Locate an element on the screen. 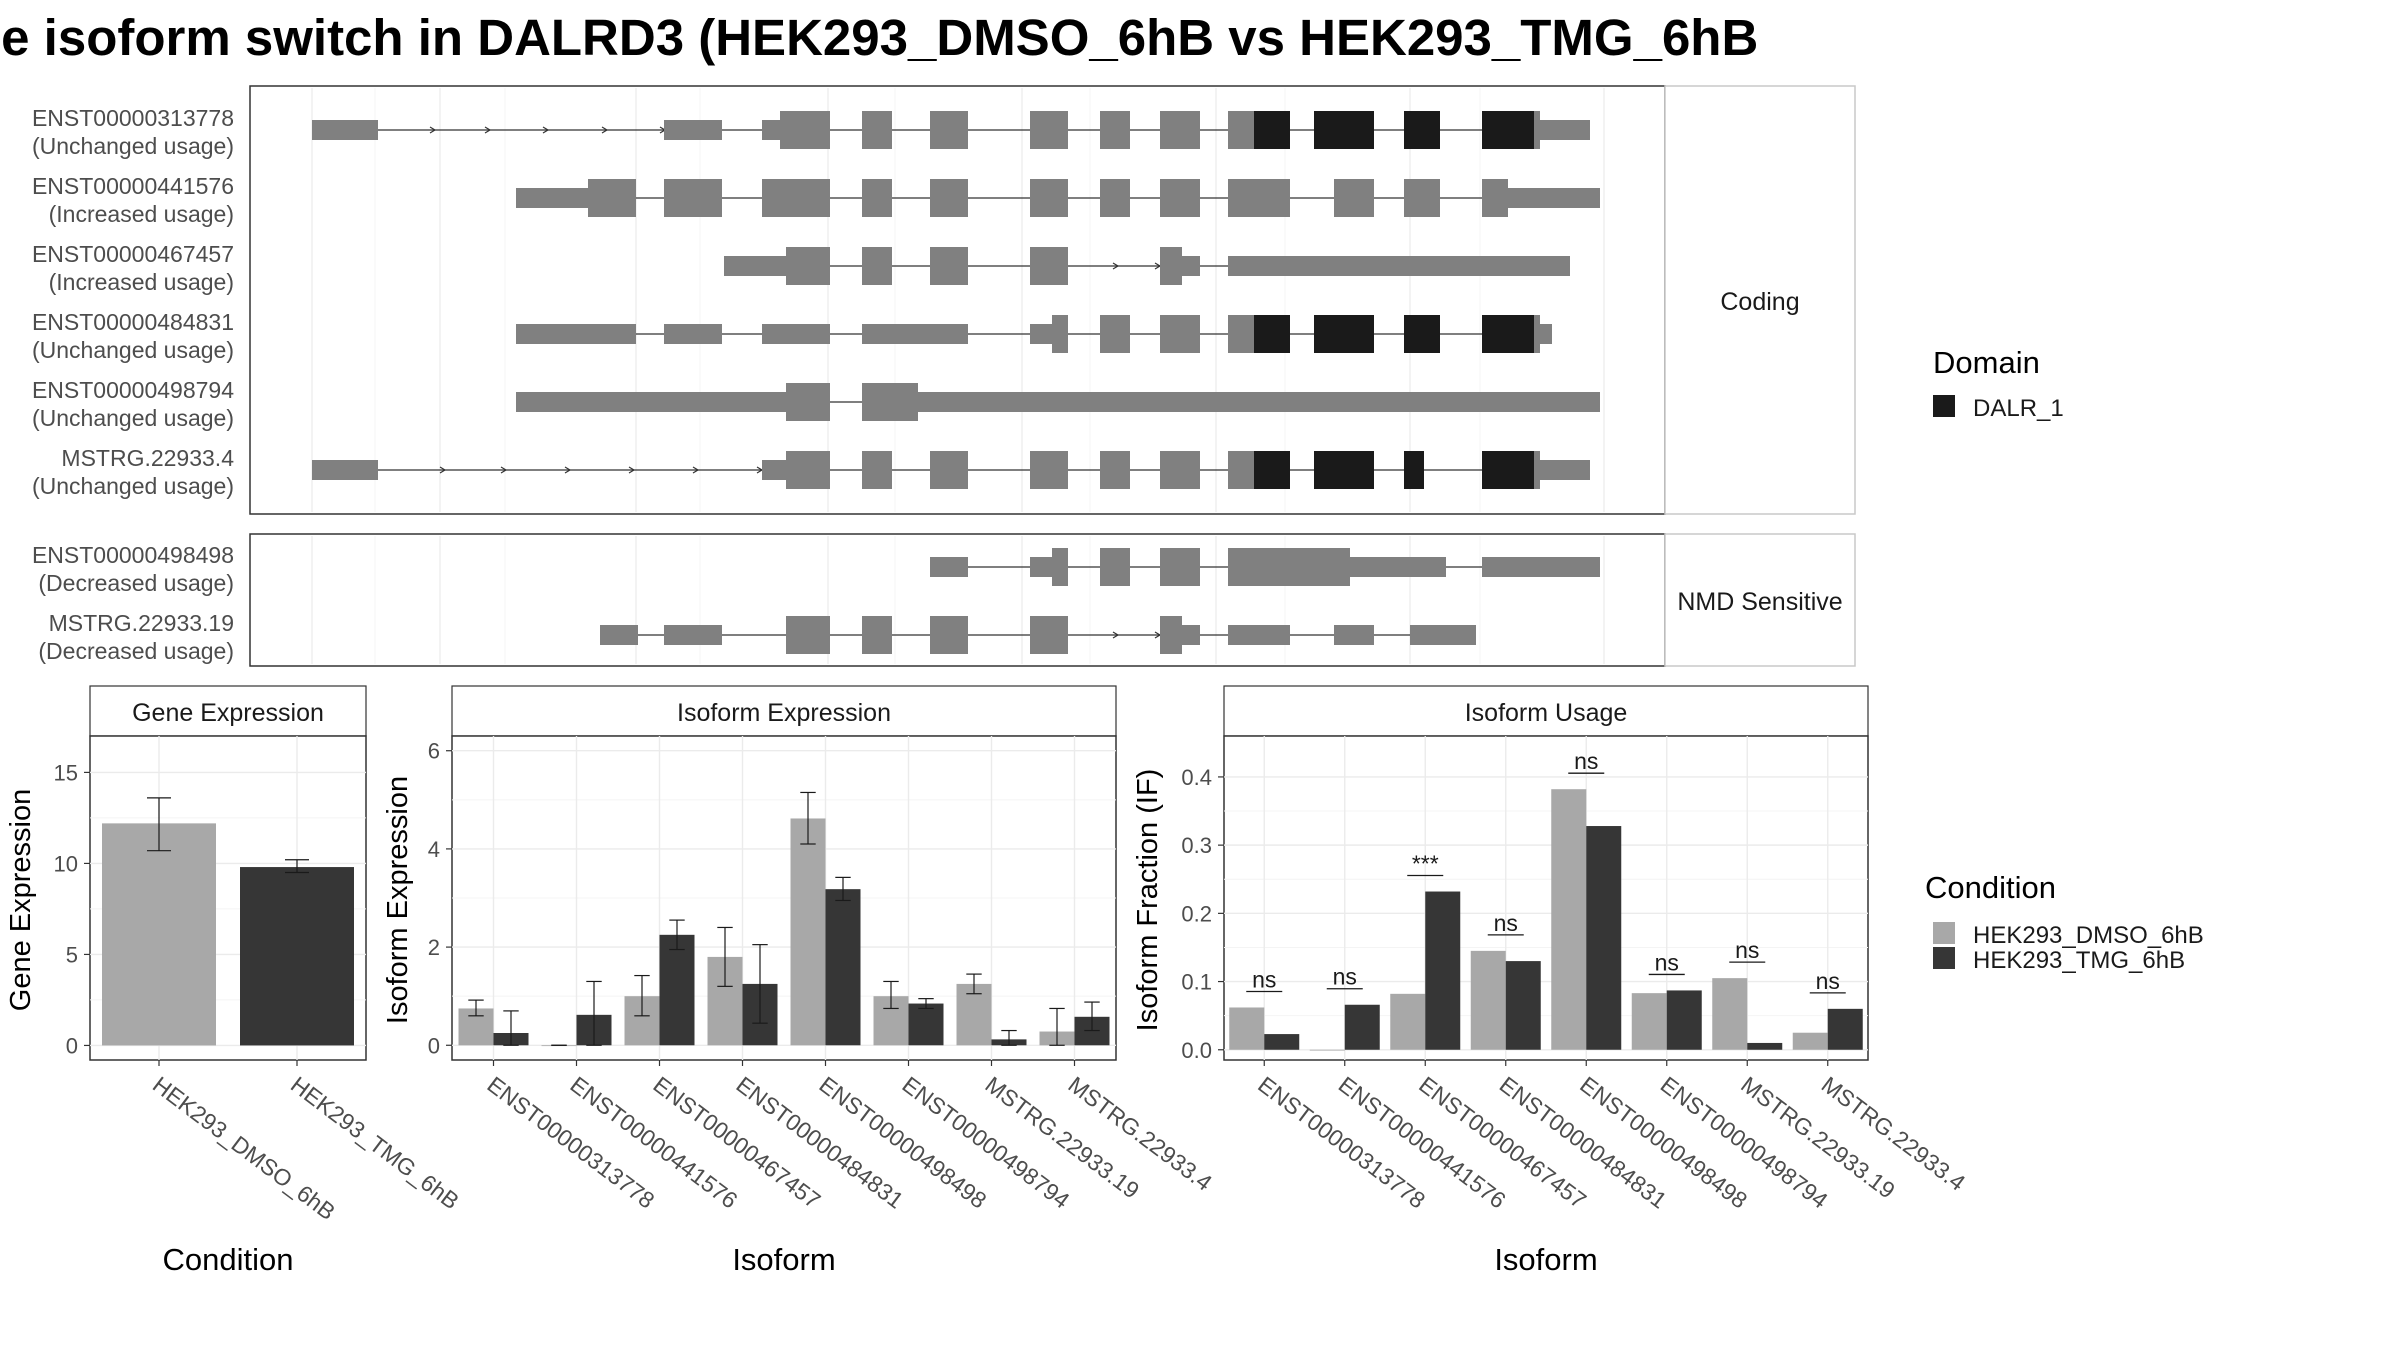 The image size is (2400, 1350). y-tick-label: 0.2 is located at coordinates (1196, 913).